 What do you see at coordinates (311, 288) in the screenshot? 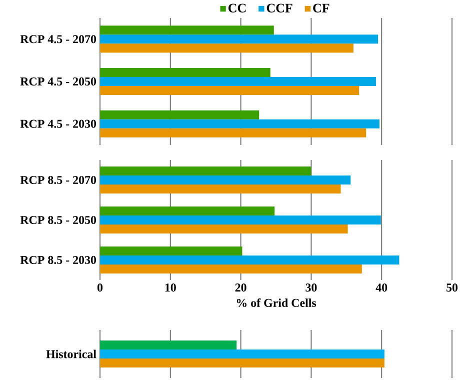
I see `x-tick-label: 30` at bounding box center [311, 288].